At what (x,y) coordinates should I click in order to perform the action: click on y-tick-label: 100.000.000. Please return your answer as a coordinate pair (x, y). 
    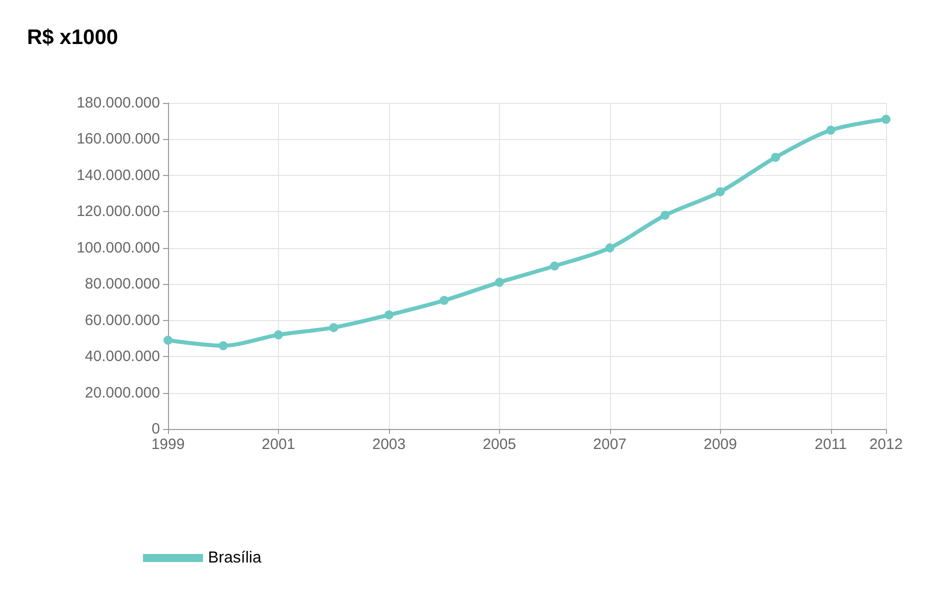
    Looking at the image, I should click on (118, 247).